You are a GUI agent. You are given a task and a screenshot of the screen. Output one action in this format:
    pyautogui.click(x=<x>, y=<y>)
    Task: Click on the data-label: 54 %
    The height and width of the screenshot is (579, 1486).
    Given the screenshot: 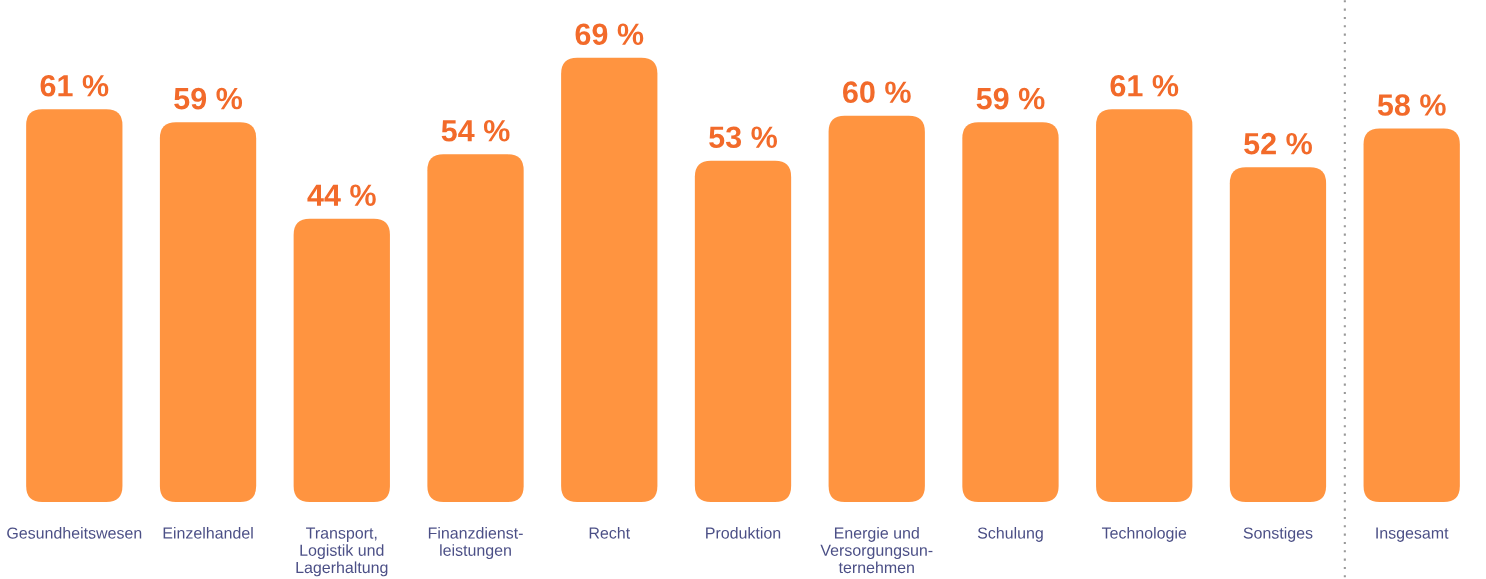 What is the action you would take?
    pyautogui.click(x=475, y=131)
    